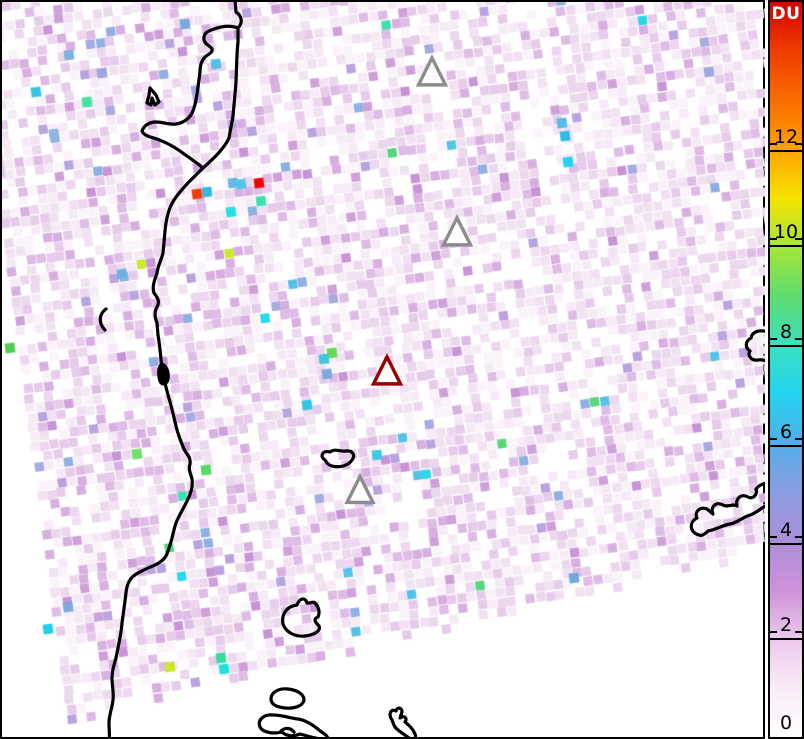 The image size is (804, 739). What do you see at coordinates (786, 723) in the screenshot?
I see `colorbar-tick-label: 0` at bounding box center [786, 723].